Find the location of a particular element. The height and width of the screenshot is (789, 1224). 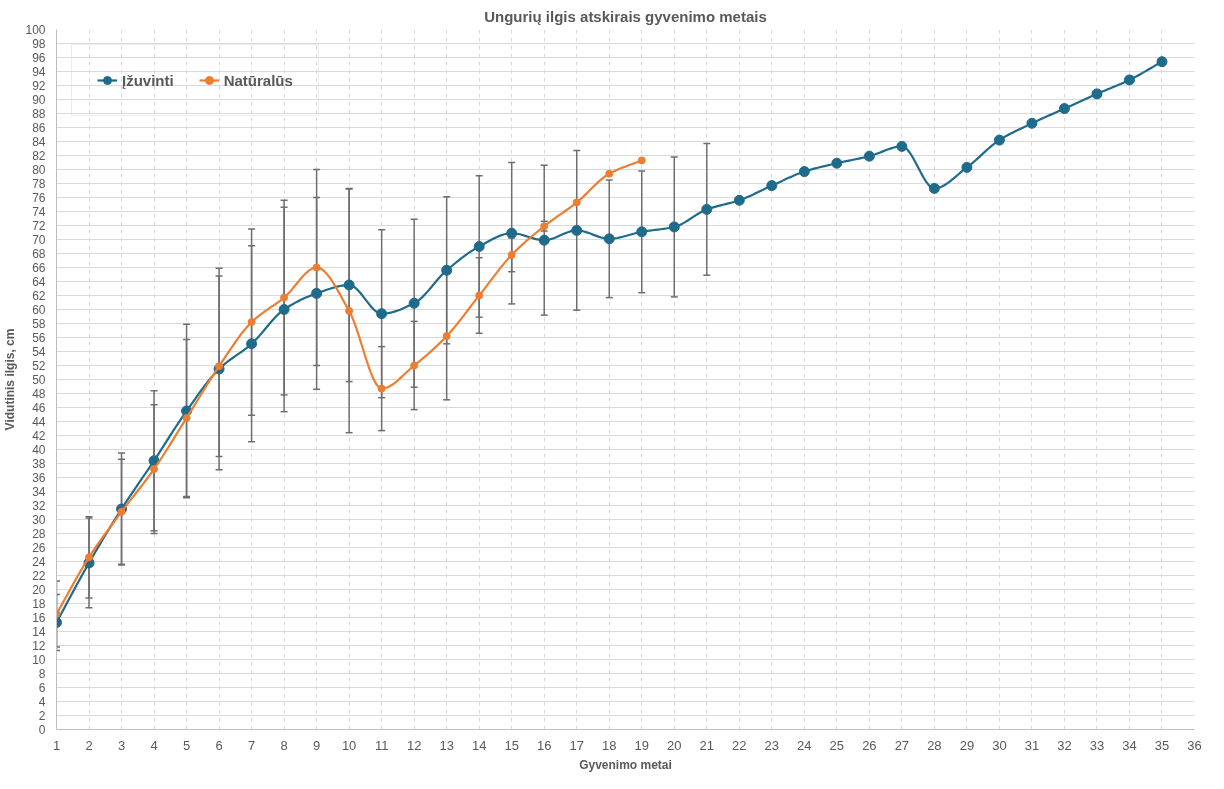

x-tick-label: 29 is located at coordinates (967, 745).